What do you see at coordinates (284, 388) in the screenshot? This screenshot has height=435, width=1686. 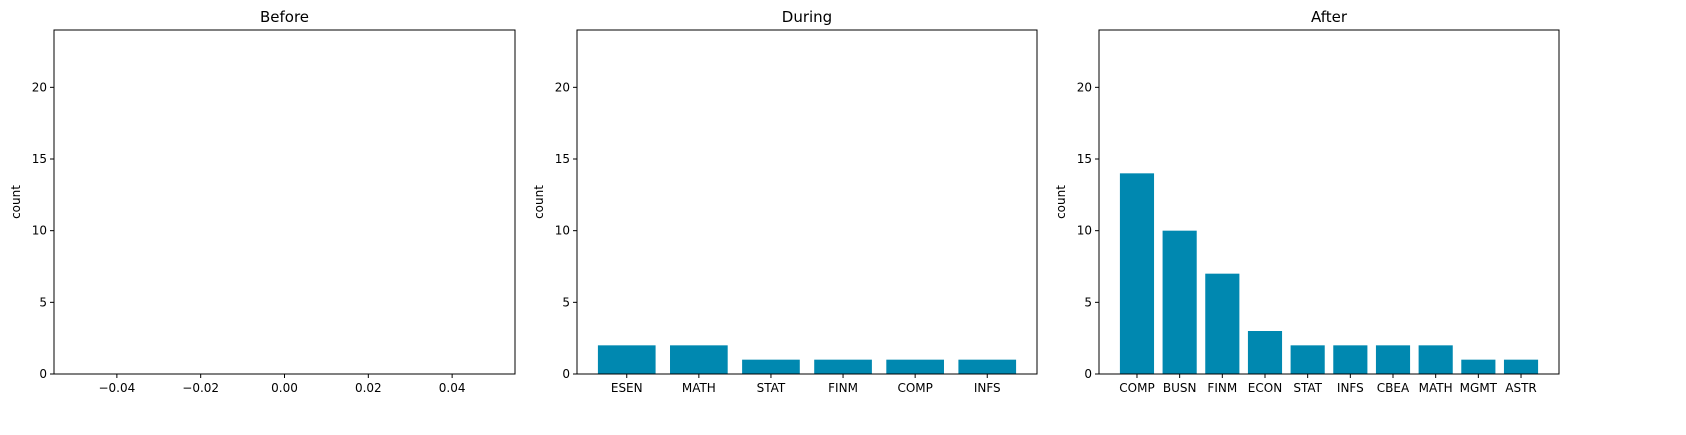 I see `x-tick-label: 0.00` at bounding box center [284, 388].